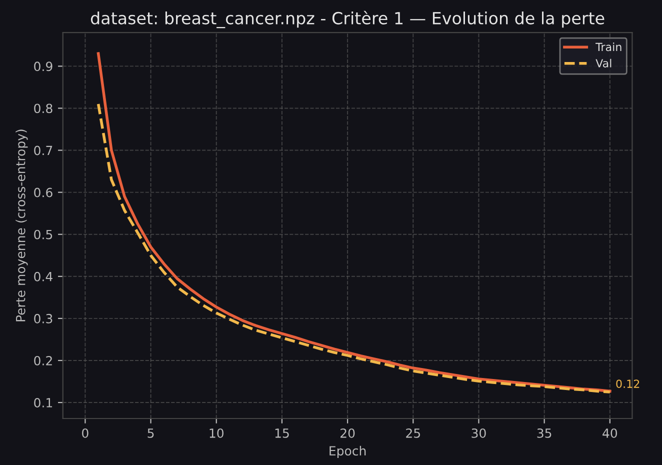 The height and width of the screenshot is (465, 662). I want to click on x-axis-title: Epoch, so click(348, 452).